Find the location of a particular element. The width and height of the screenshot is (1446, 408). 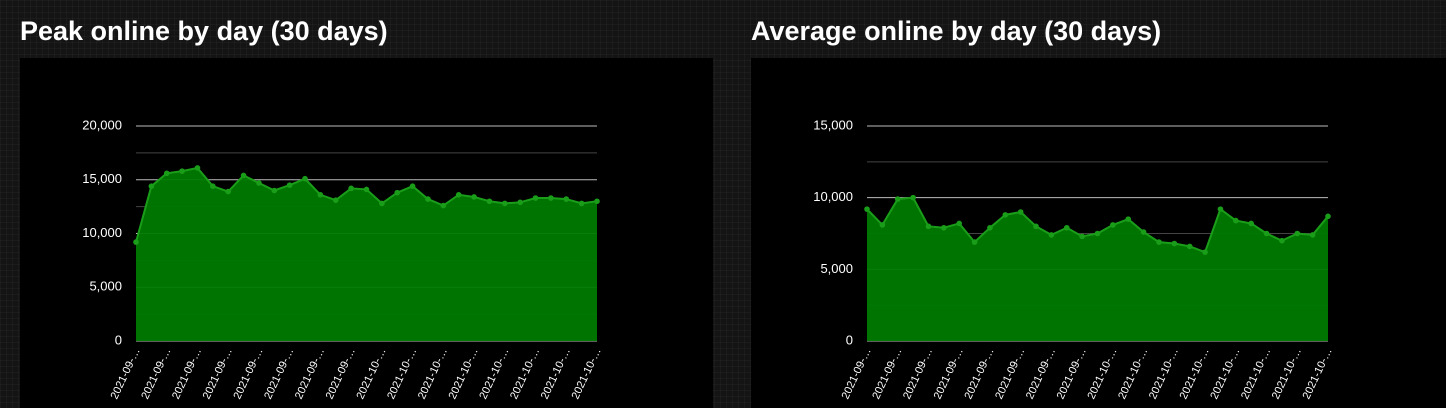

y-tick-label: 20,000 is located at coordinates (102, 124).